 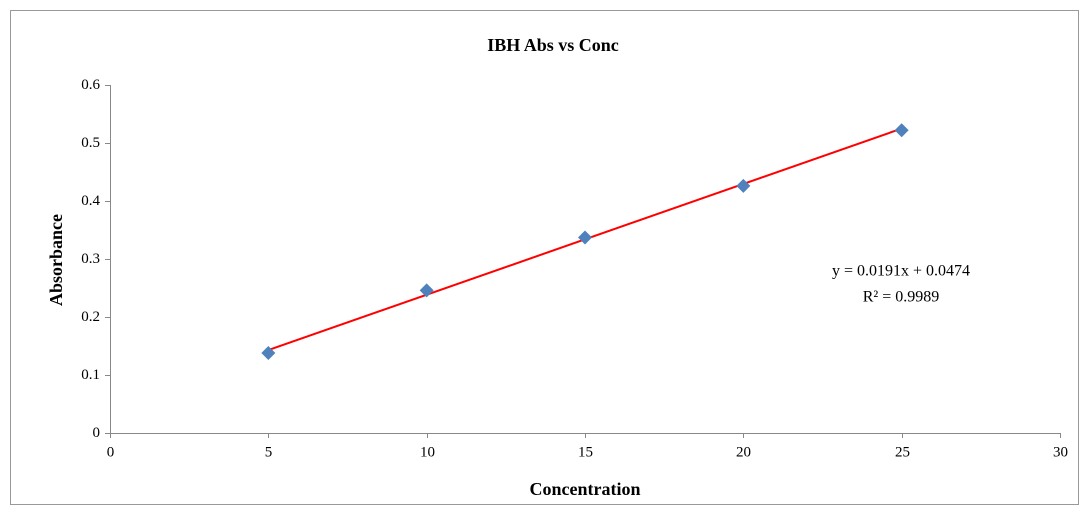 What do you see at coordinates (585, 489) in the screenshot?
I see `x-axis-title: Concentration` at bounding box center [585, 489].